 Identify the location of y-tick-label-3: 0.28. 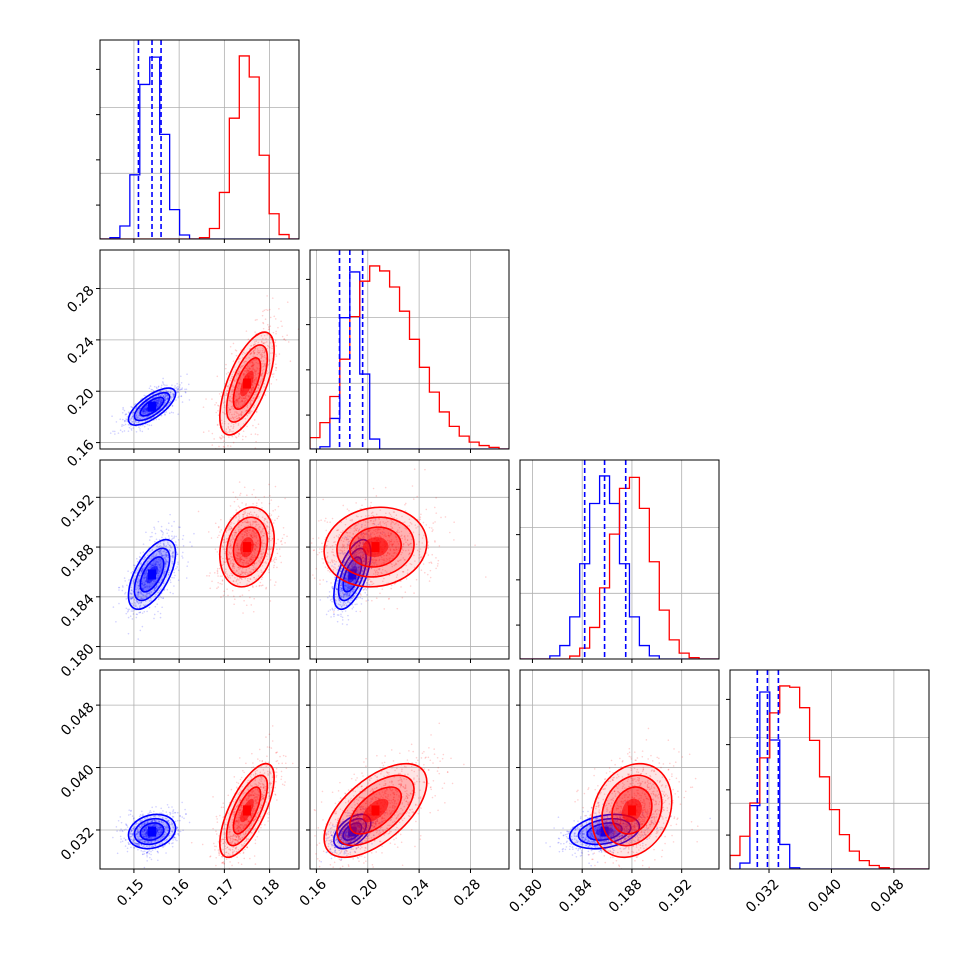
(80, 299).